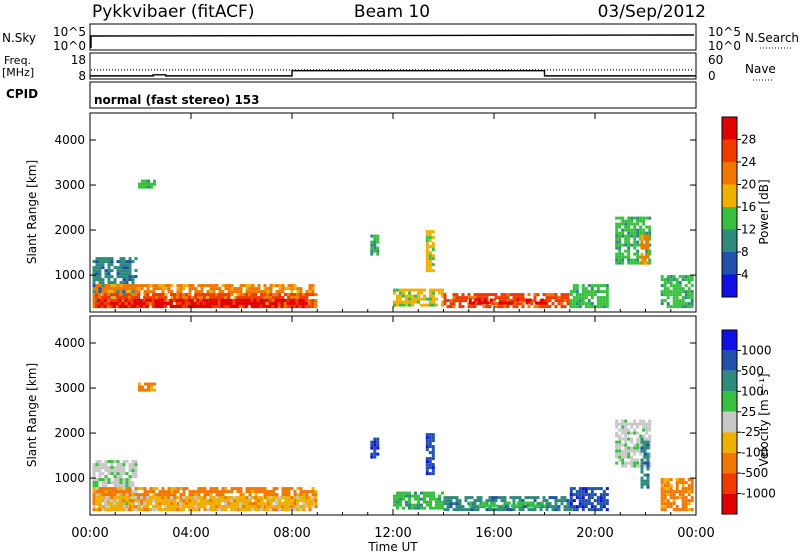 Image resolution: width=800 pixels, height=554 pixels. I want to click on colorbar-frame, so click(729, 422).